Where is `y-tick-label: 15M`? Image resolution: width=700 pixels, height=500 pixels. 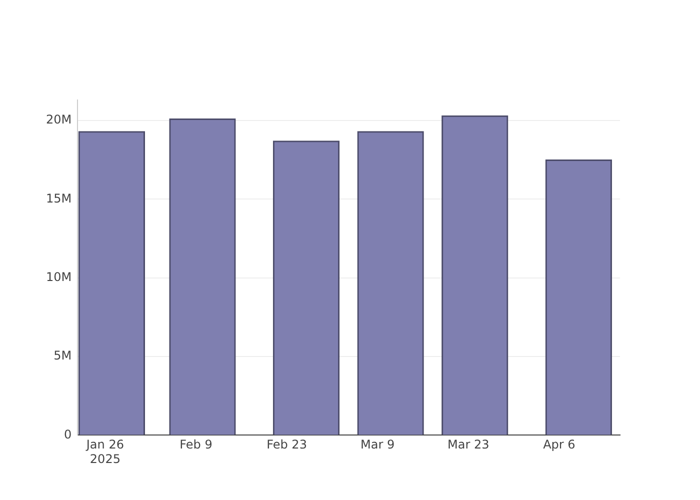 y-tick-label: 15M is located at coordinates (59, 198).